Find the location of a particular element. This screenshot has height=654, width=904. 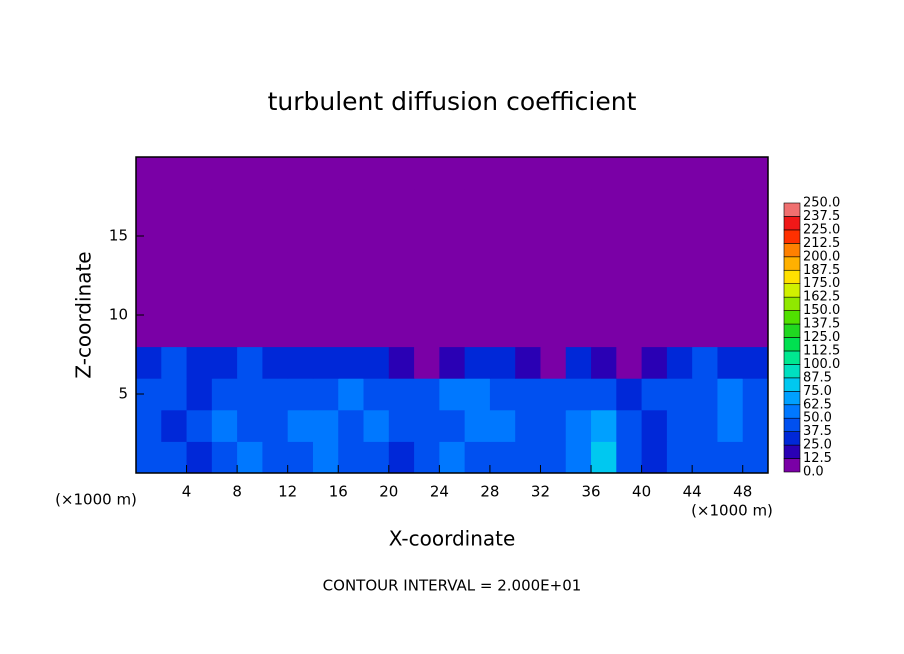

x-tick-label: 28 is located at coordinates (489, 492).